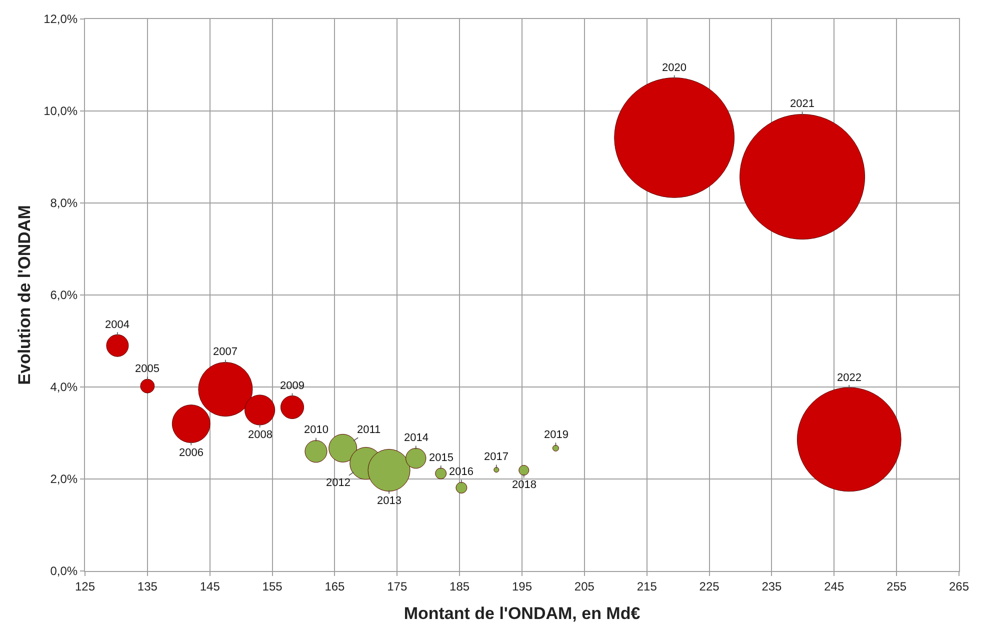  Describe the element at coordinates (64, 295) in the screenshot. I see `y-tick-label: 6,0%` at that location.